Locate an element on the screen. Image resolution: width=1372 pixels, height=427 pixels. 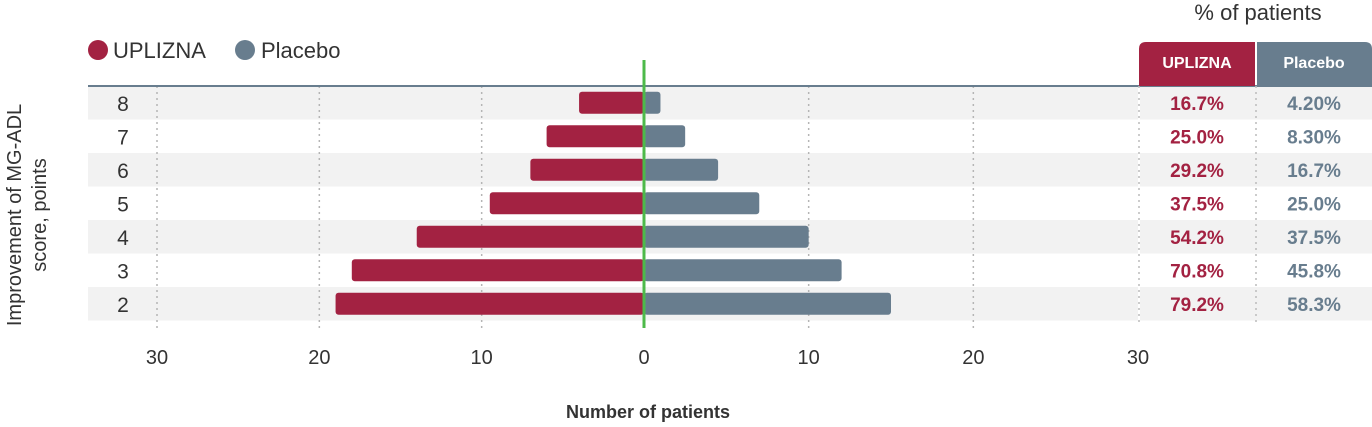
percent-uplizna: 54.2% is located at coordinates (1197, 238).